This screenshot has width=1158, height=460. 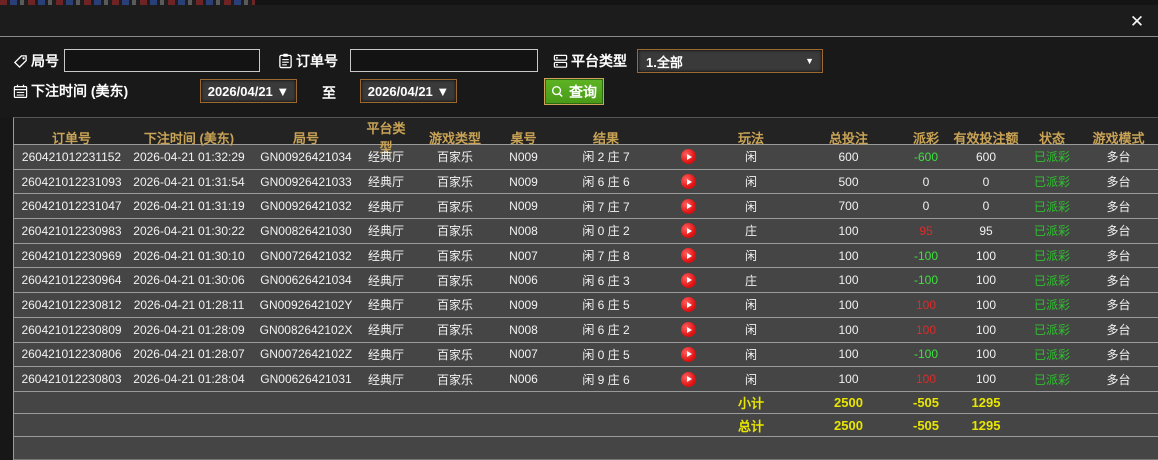 What do you see at coordinates (189, 280) in the screenshot?
I see `bet-time-cell: 2026-04-21 01:30:06` at bounding box center [189, 280].